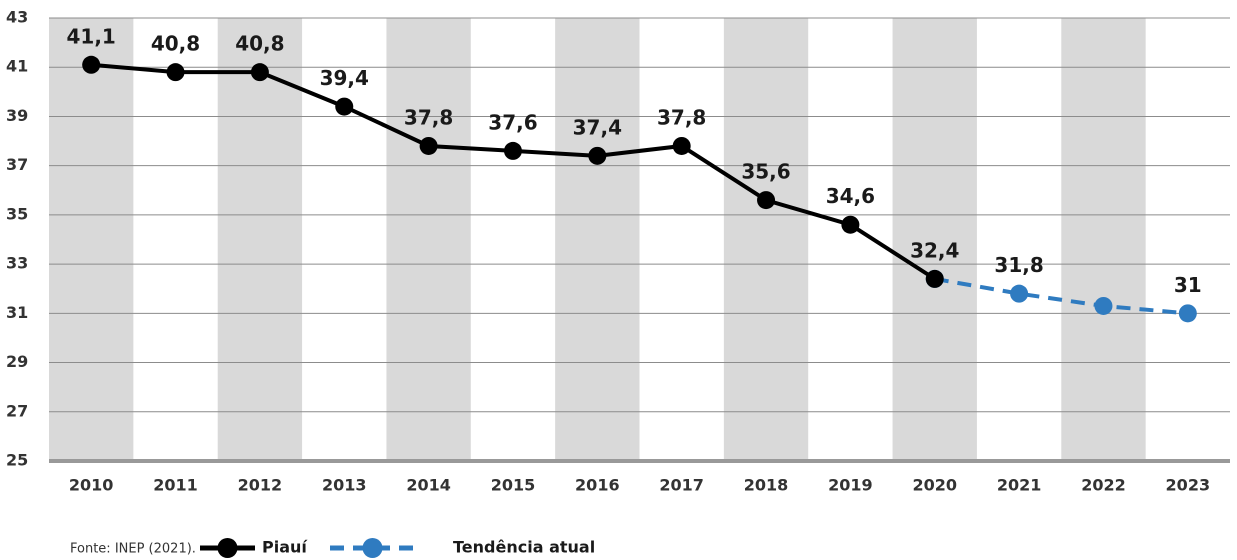 The width and height of the screenshot is (1237, 560). I want to click on source-note: Fonte: INEP (2021)., so click(133, 549).